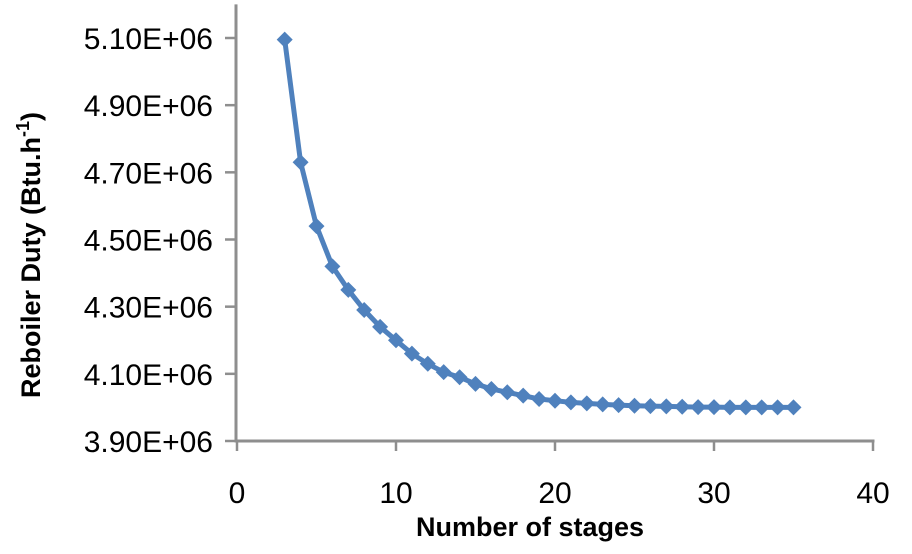  I want to click on y-tick-label: 4.10E+06, so click(148, 375).